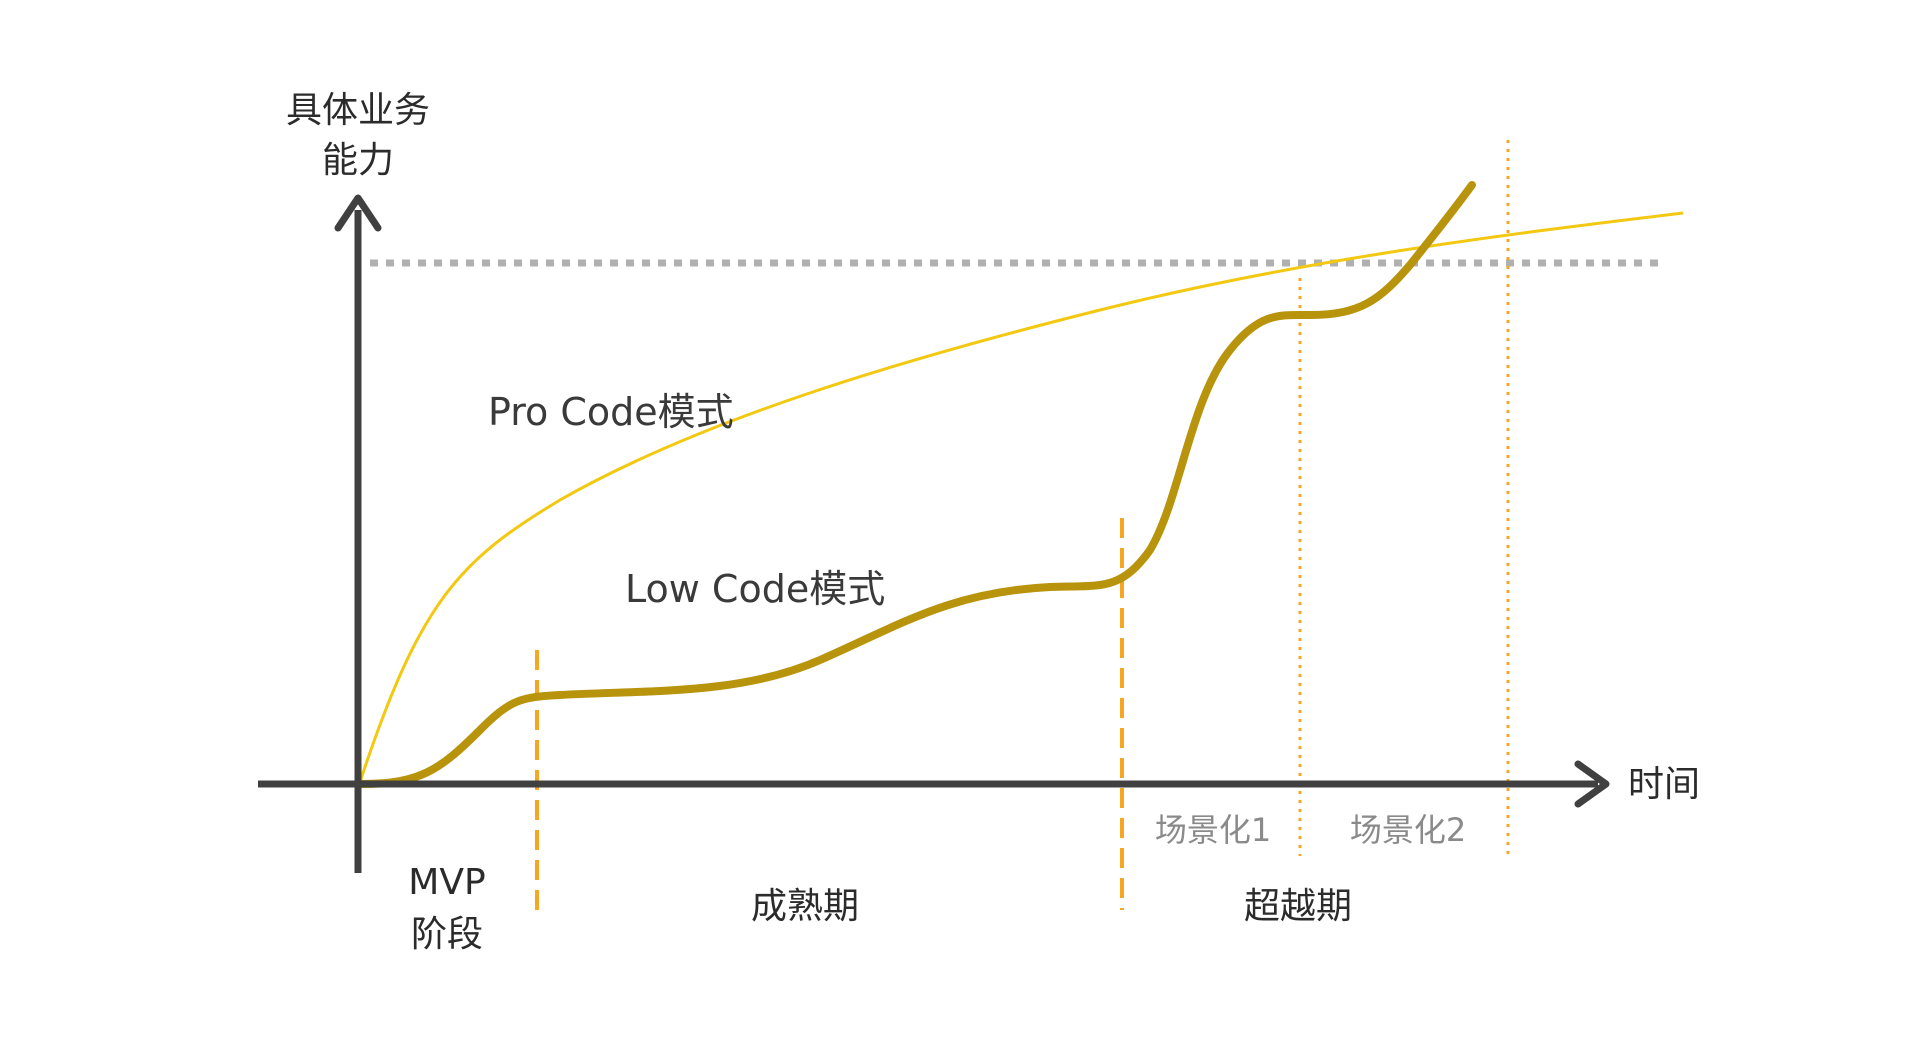  Describe the element at coordinates (446, 882) in the screenshot. I see `mvp-phase-label-line1: MVP` at that location.